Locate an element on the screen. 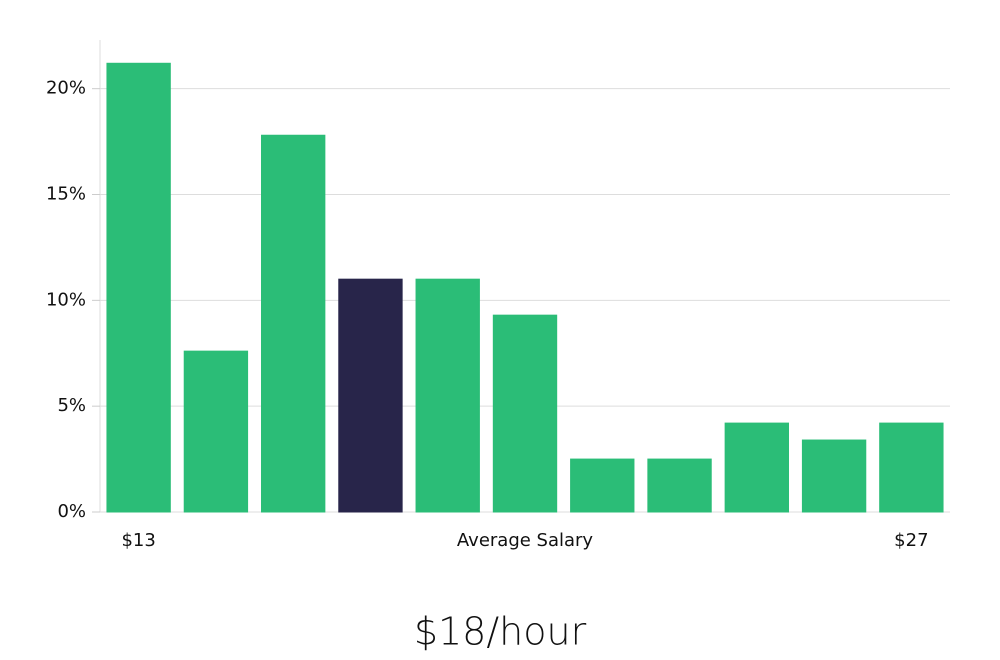  y-tick-label: 20% is located at coordinates (66, 88).